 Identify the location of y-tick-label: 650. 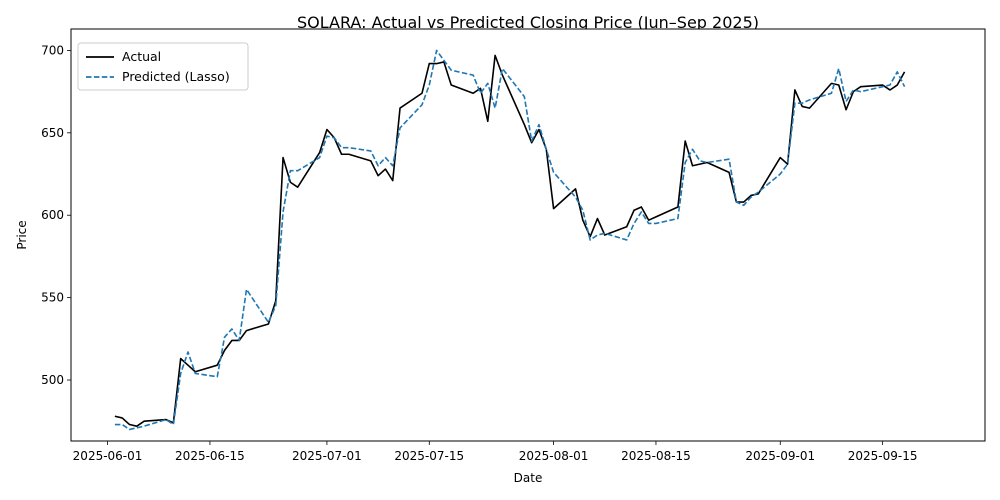
(52, 133).